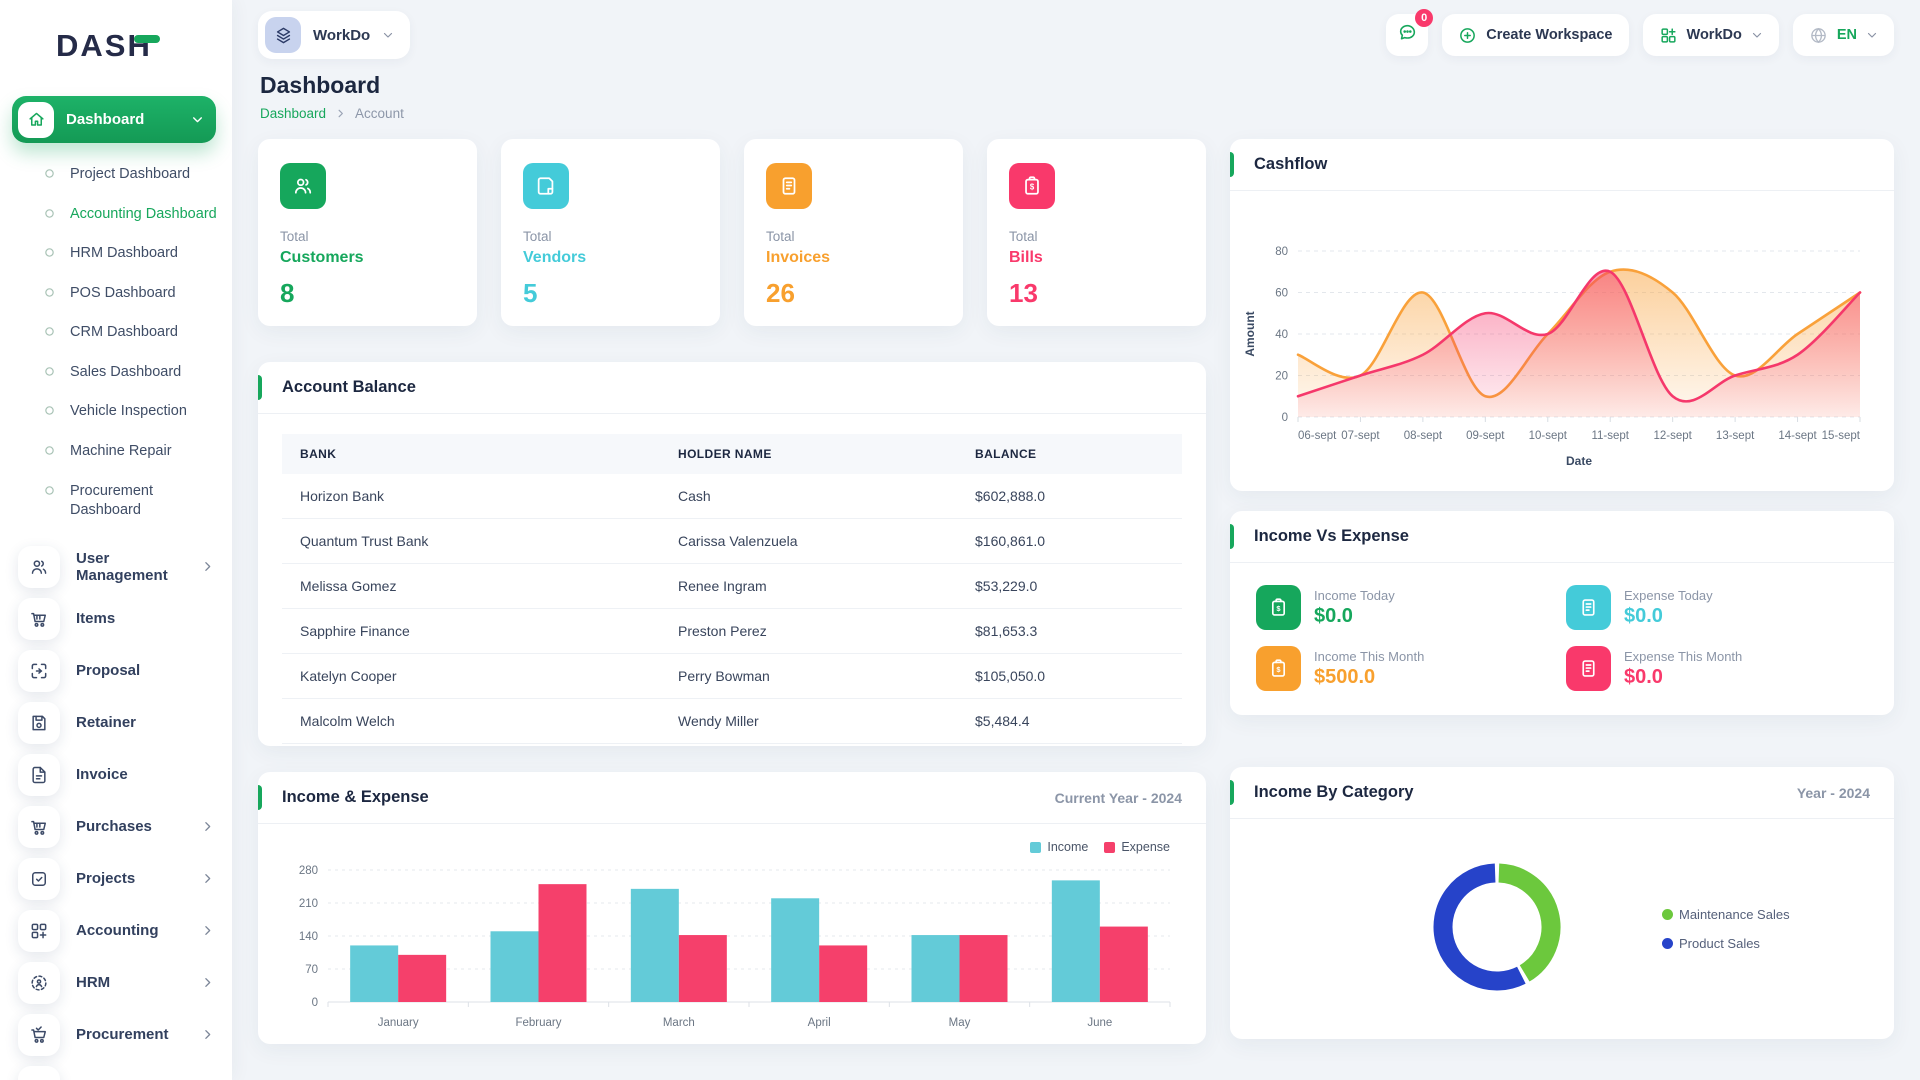  What do you see at coordinates (1535, 35) in the screenshot?
I see `create-workspace-button: Create Workspace` at bounding box center [1535, 35].